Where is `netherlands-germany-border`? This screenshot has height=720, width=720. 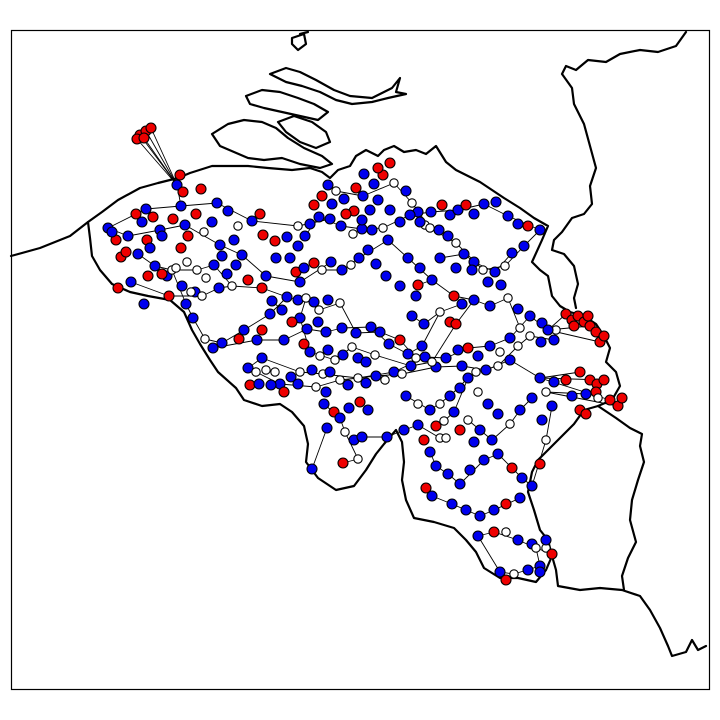 netherlands-germany-border is located at coordinates (619, 170).